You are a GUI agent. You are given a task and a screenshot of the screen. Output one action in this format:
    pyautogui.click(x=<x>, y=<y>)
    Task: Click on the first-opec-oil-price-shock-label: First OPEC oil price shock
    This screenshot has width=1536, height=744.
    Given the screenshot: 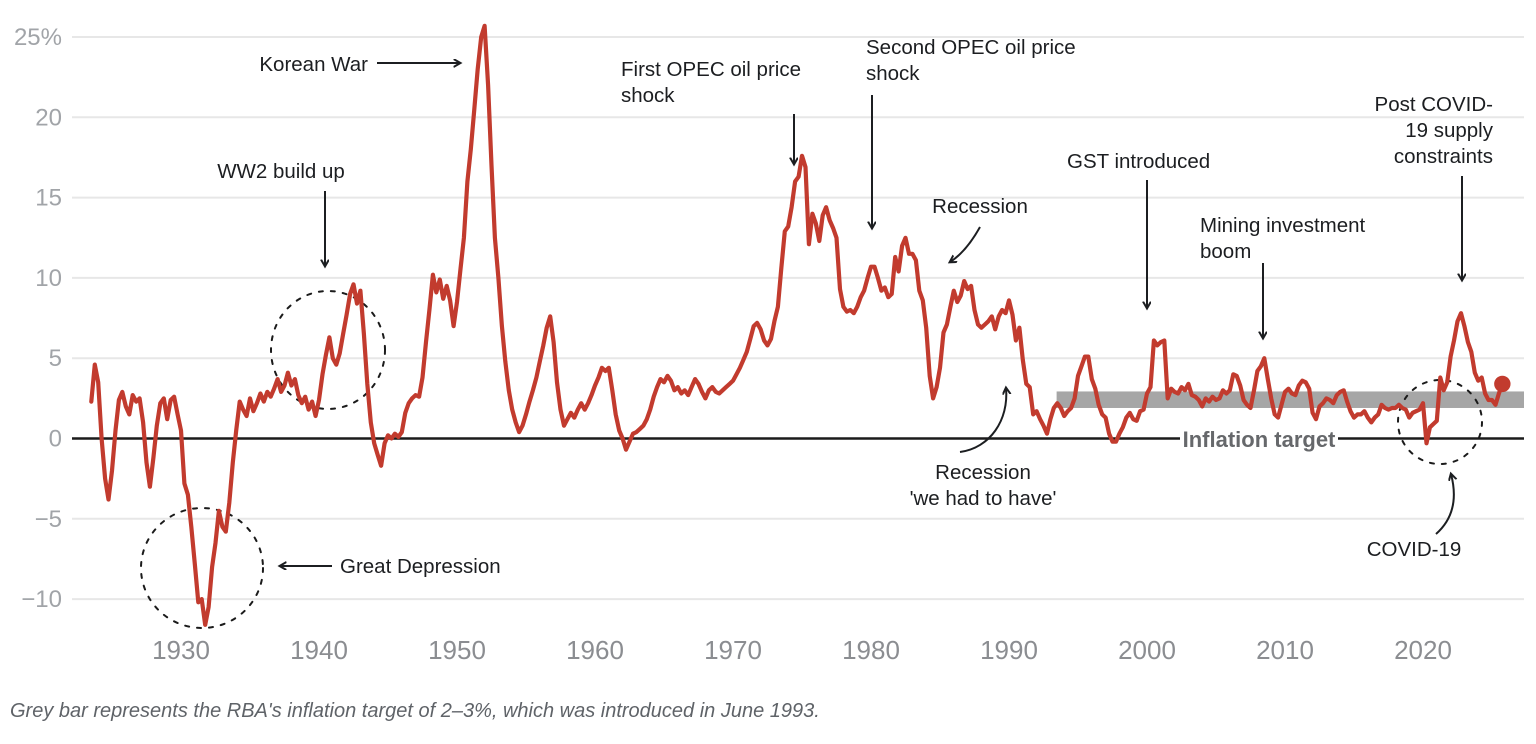 What is the action you would take?
    pyautogui.click(x=711, y=82)
    